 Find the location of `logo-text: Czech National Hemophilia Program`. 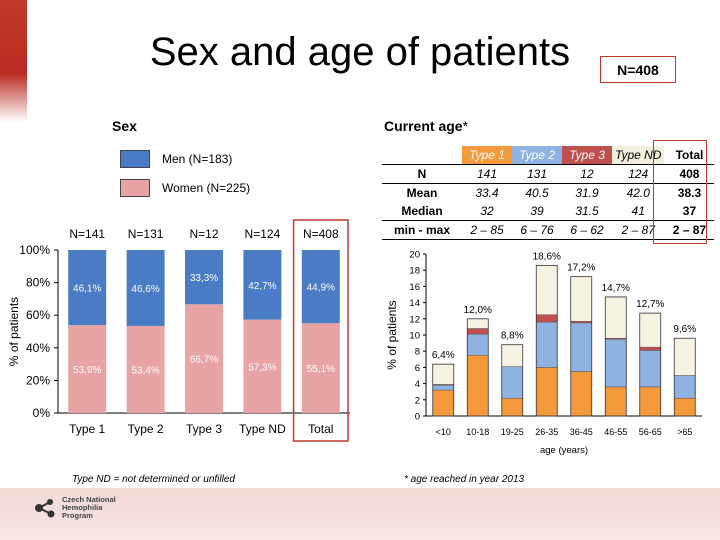

logo-text: Czech National Hemophilia Program is located at coordinates (89, 507).